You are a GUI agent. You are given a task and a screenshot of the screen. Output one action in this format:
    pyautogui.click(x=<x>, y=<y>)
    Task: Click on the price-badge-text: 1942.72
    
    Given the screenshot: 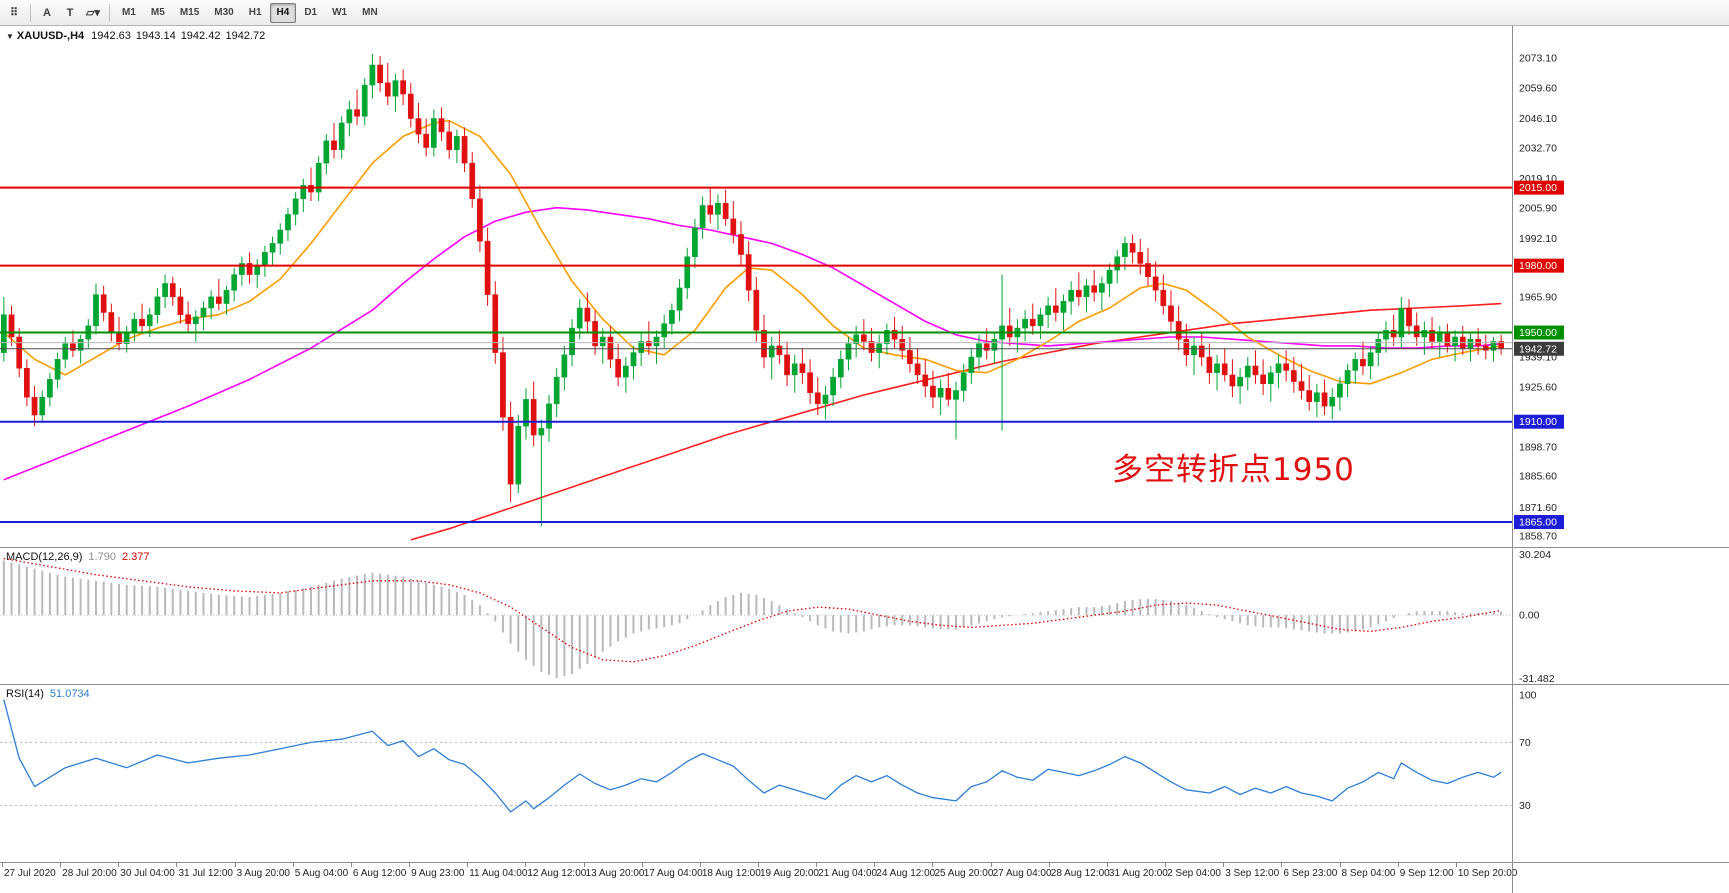 What is the action you would take?
    pyautogui.click(x=1538, y=349)
    